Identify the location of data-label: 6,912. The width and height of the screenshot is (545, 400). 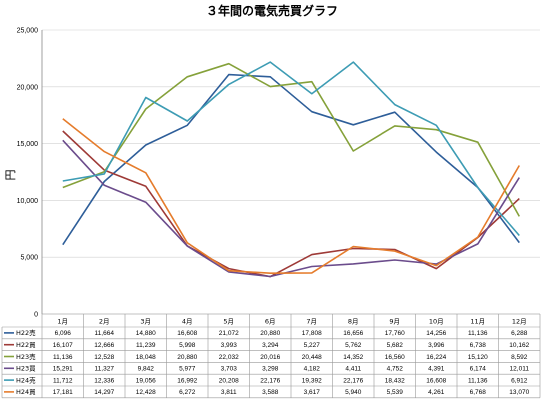
(519, 380).